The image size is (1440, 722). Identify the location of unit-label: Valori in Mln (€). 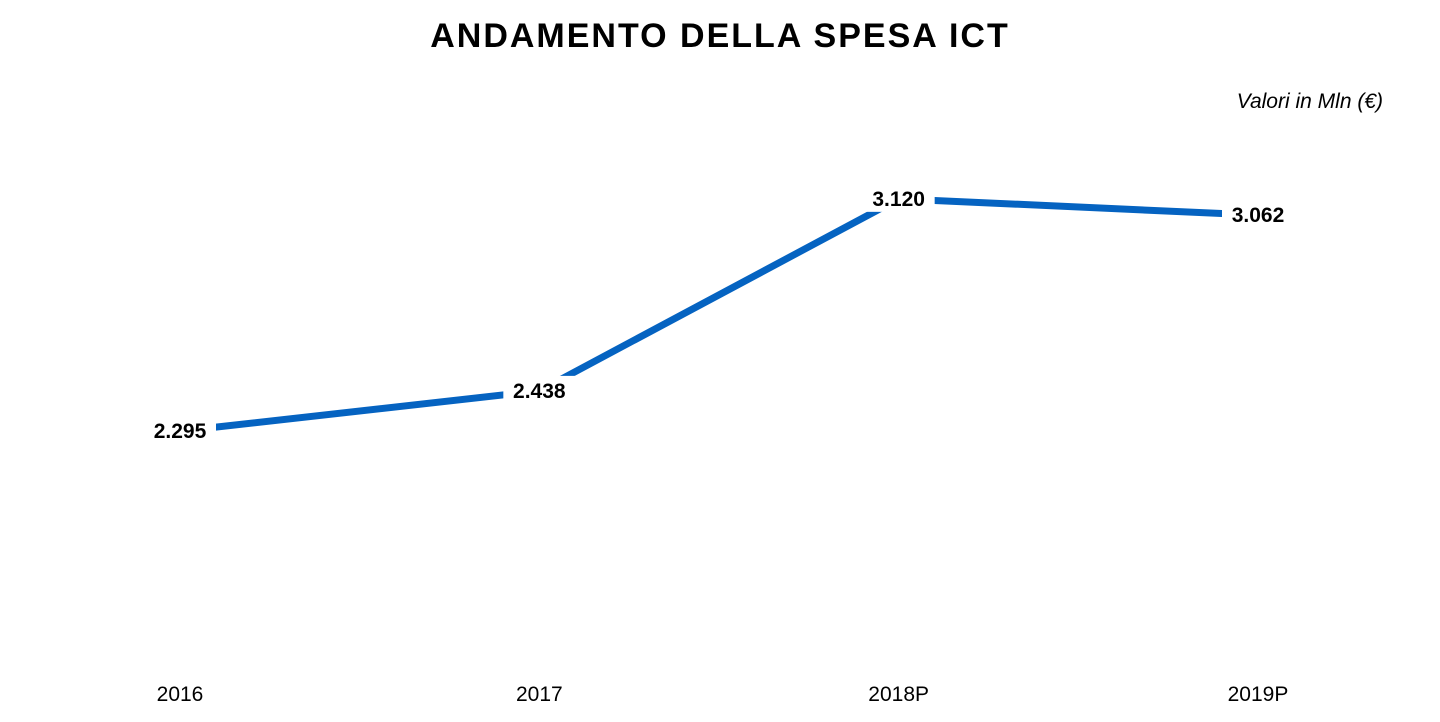
(1309, 101).